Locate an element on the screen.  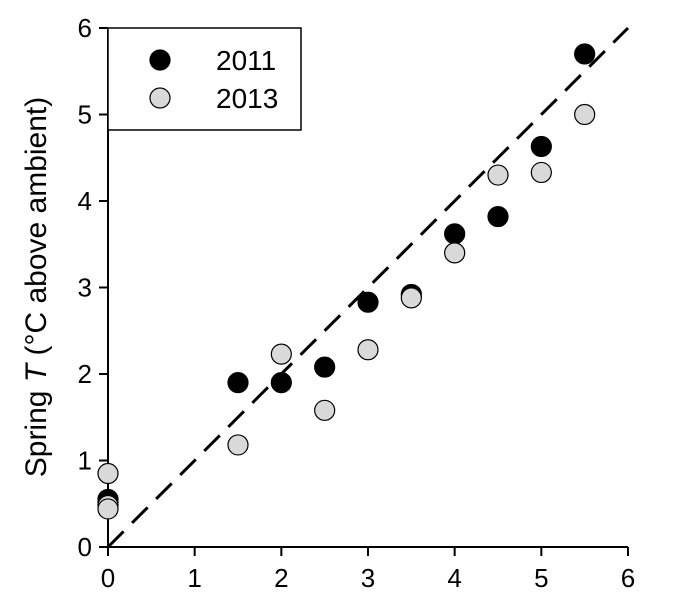
y-axis-label-suffix: (°C above ambient) is located at coordinates (36, 230).